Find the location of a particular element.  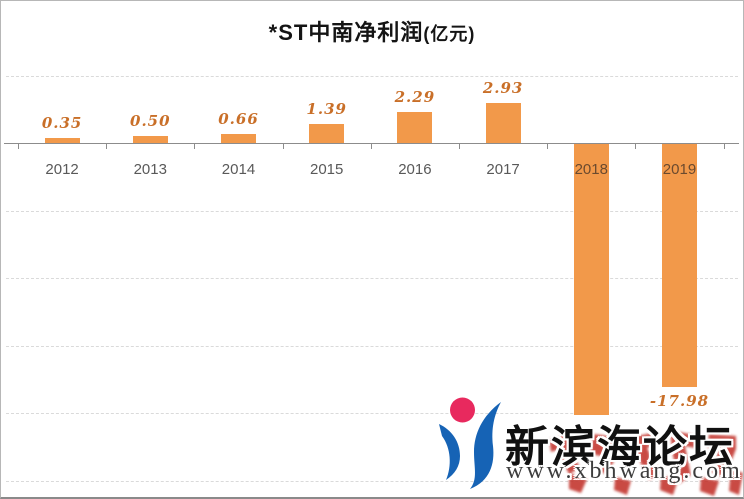

x-tick-label: 2017 is located at coordinates (503, 169).